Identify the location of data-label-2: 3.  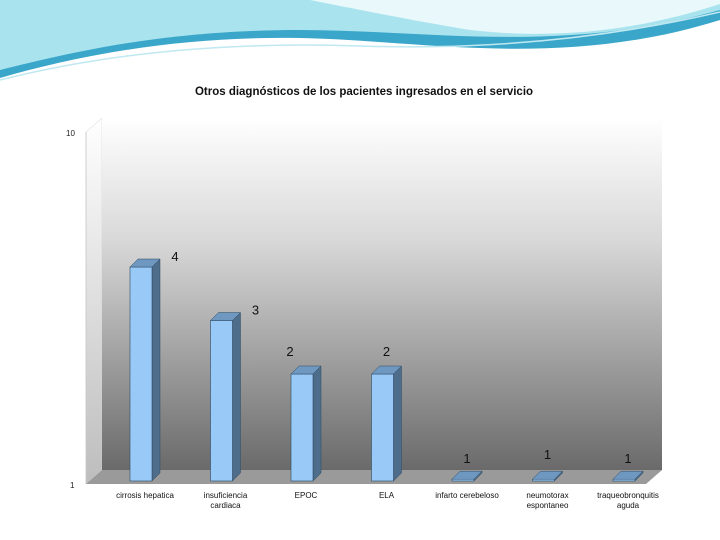
(255, 310).